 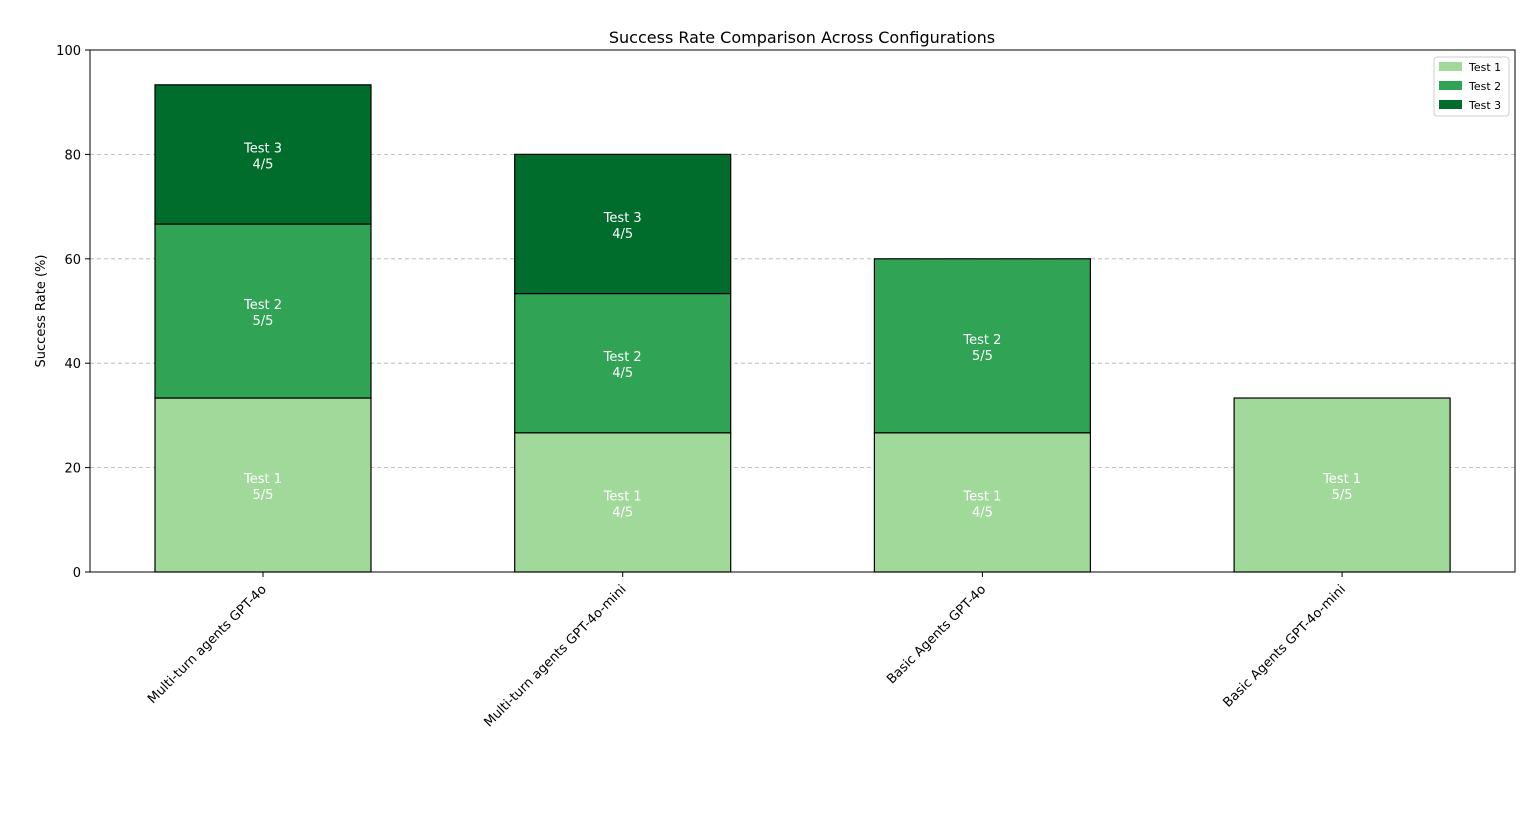 I want to click on y-tick-label: 100, so click(x=68, y=51).